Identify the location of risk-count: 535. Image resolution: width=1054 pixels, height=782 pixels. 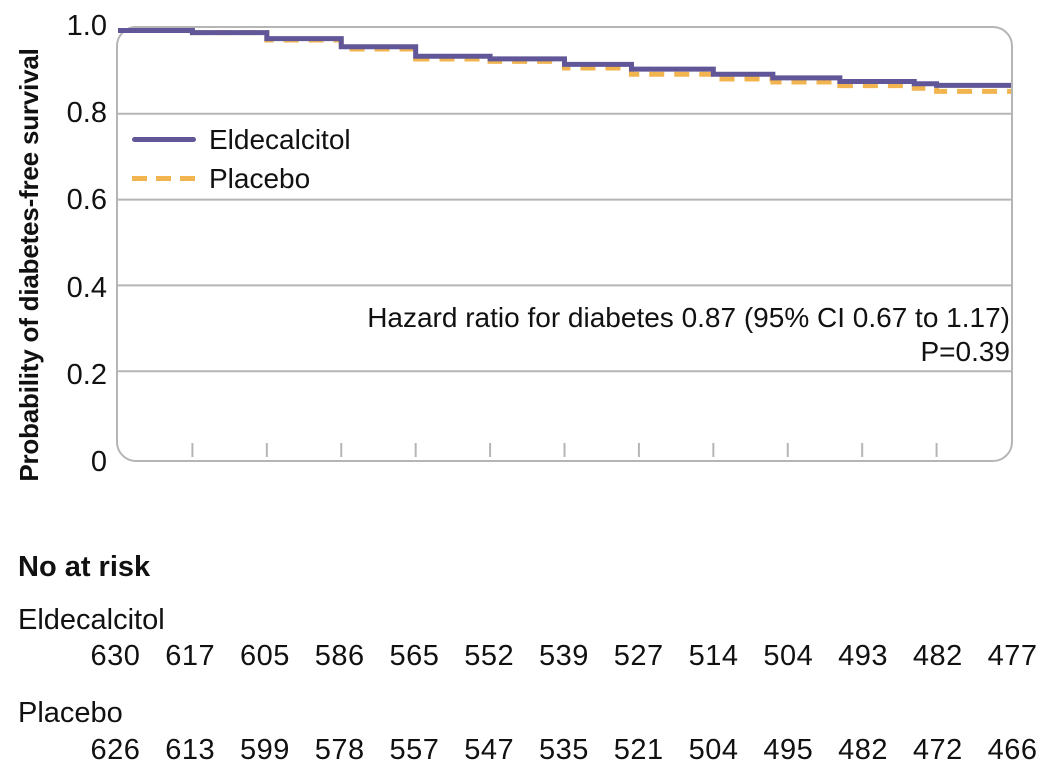
(564, 750).